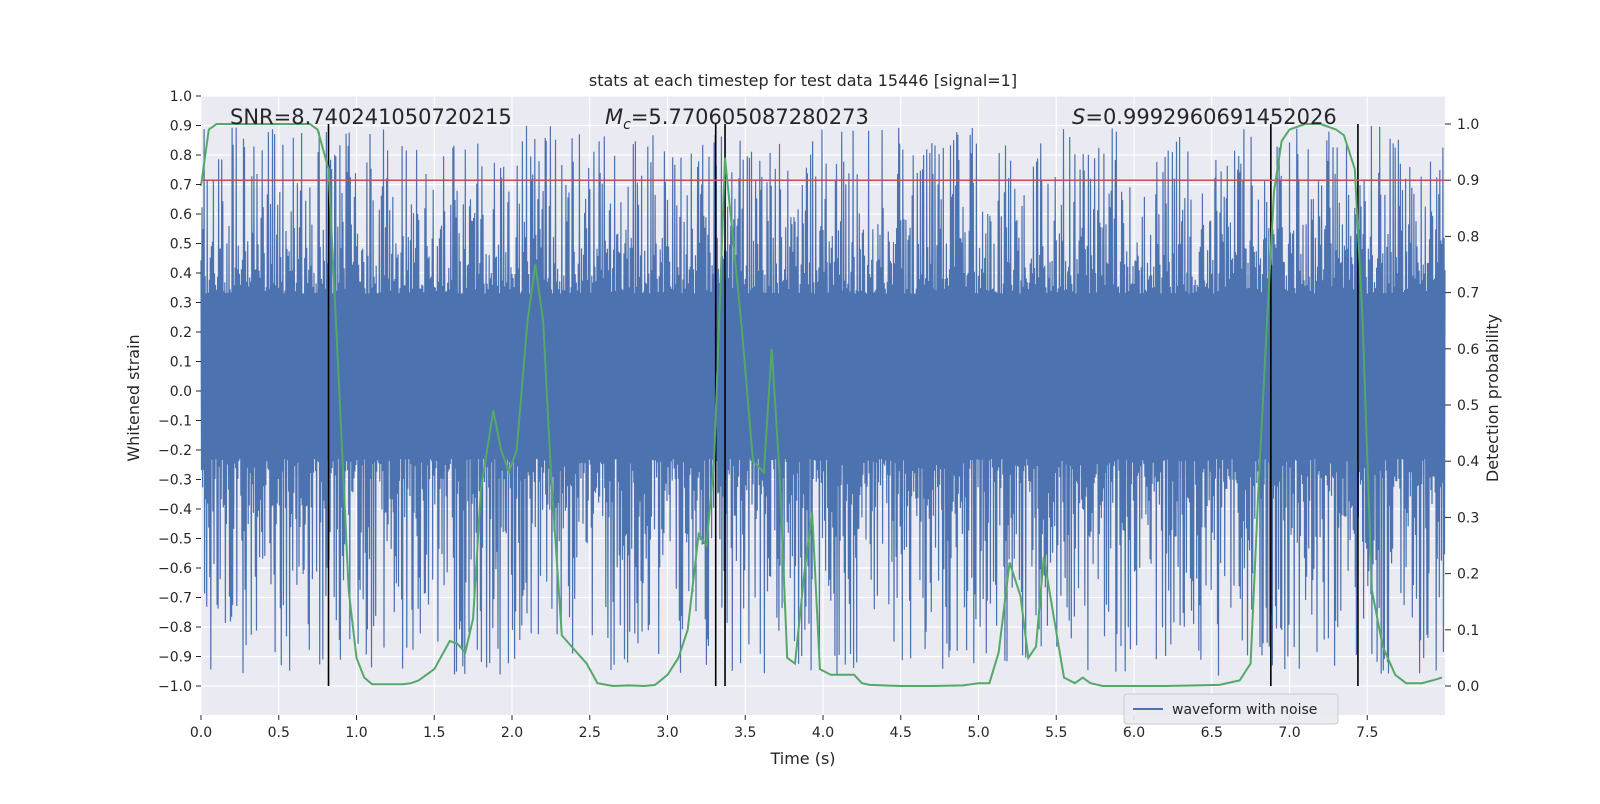  I want to click on y2-tick-label: 0.3, so click(1468, 518).